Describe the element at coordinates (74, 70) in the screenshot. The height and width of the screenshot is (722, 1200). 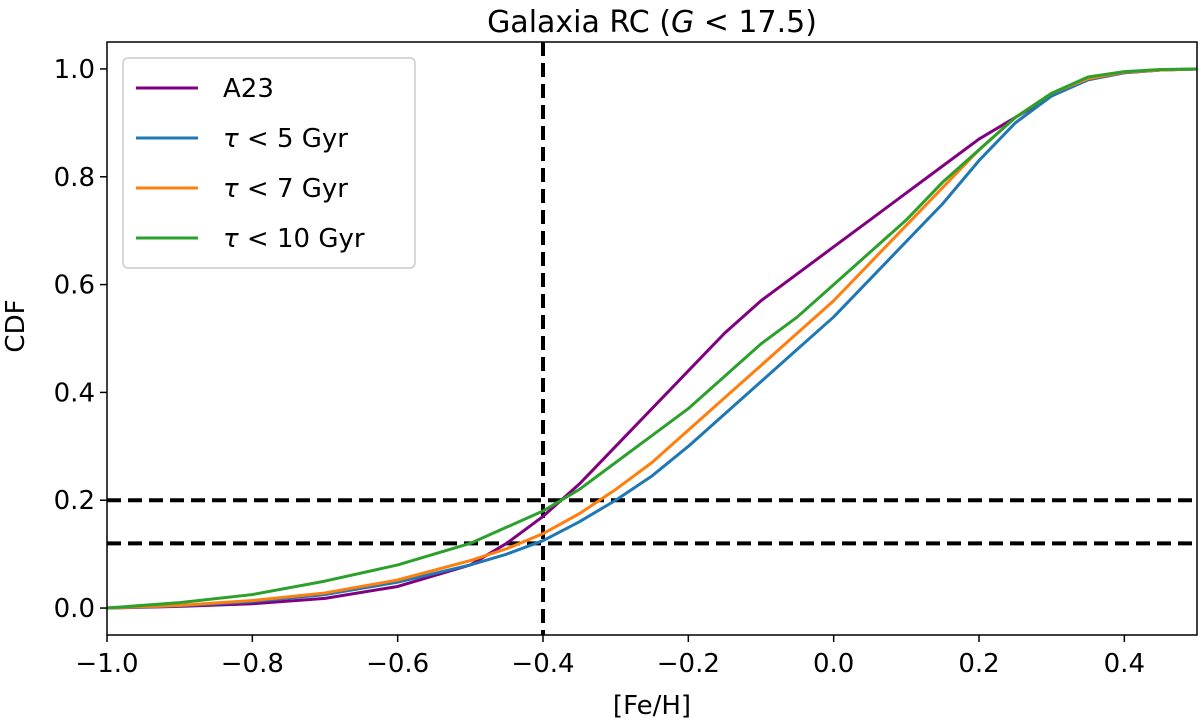
I see `y-tick-label: 1.0` at that location.